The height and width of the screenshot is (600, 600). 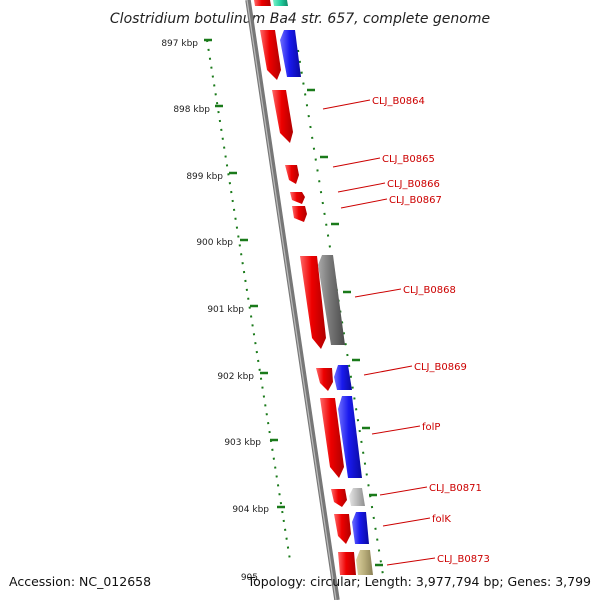 I want to click on ruler-ticks, so click(x=244, y=273).